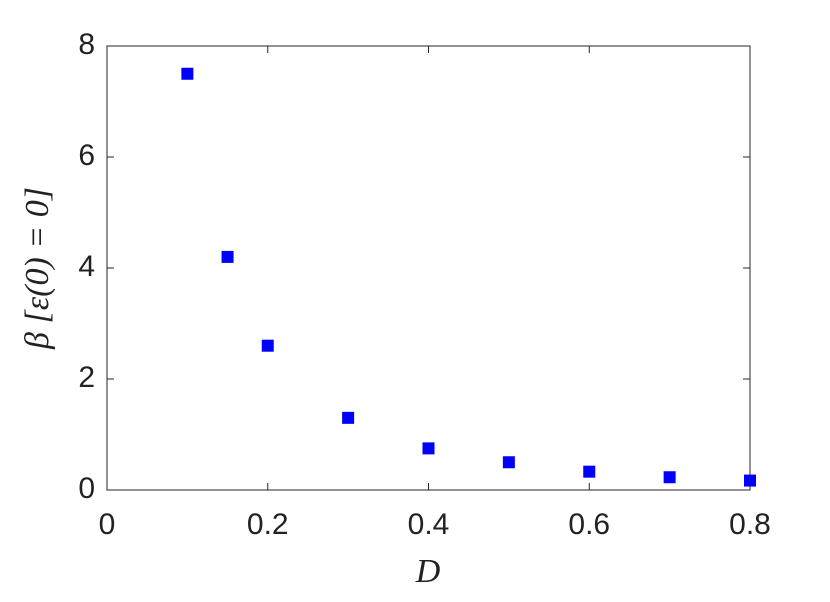 This screenshot has width=830, height=602. I want to click on y-tick-label: 6, so click(86, 155).